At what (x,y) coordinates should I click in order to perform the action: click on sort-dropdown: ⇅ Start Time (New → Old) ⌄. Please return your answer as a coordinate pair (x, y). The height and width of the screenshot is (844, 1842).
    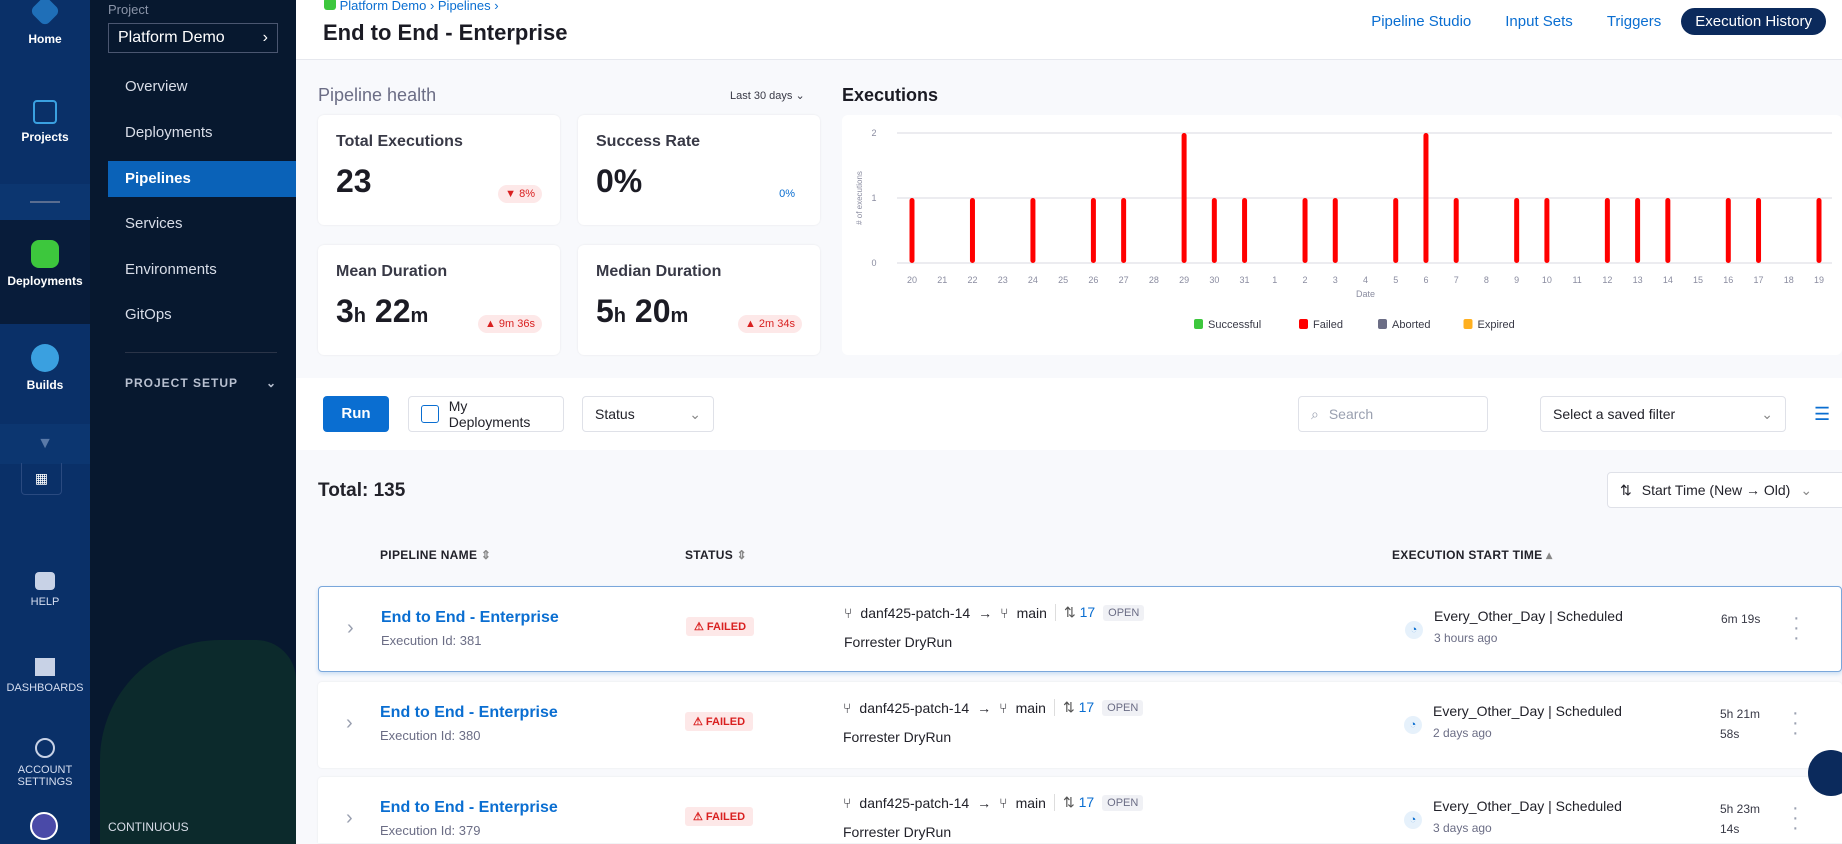
    Looking at the image, I should click on (1724, 490).